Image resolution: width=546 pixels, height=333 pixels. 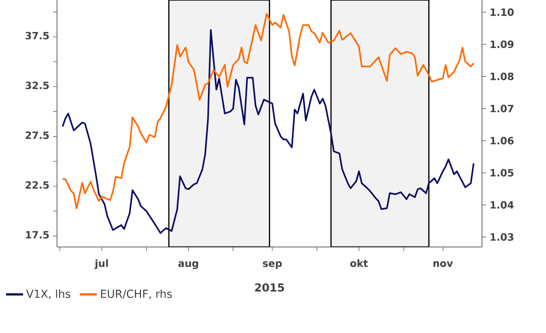 I want to click on x-tick-label: nov, so click(x=443, y=264).